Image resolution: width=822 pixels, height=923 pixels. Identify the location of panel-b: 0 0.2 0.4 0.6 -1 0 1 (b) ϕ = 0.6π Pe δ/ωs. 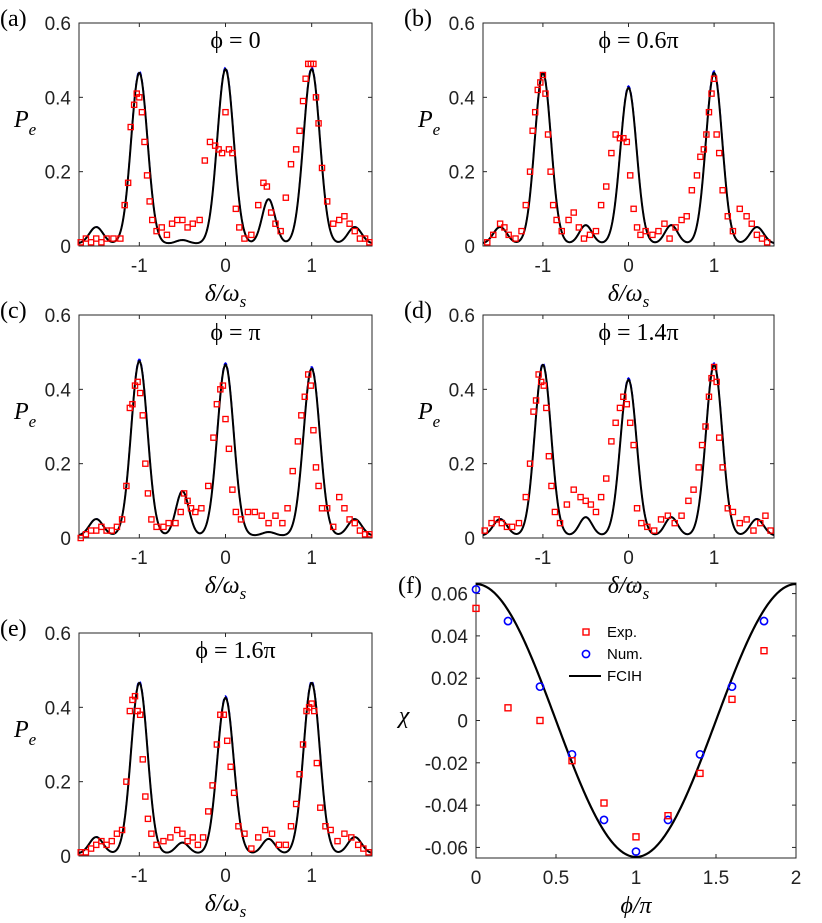
(589, 158).